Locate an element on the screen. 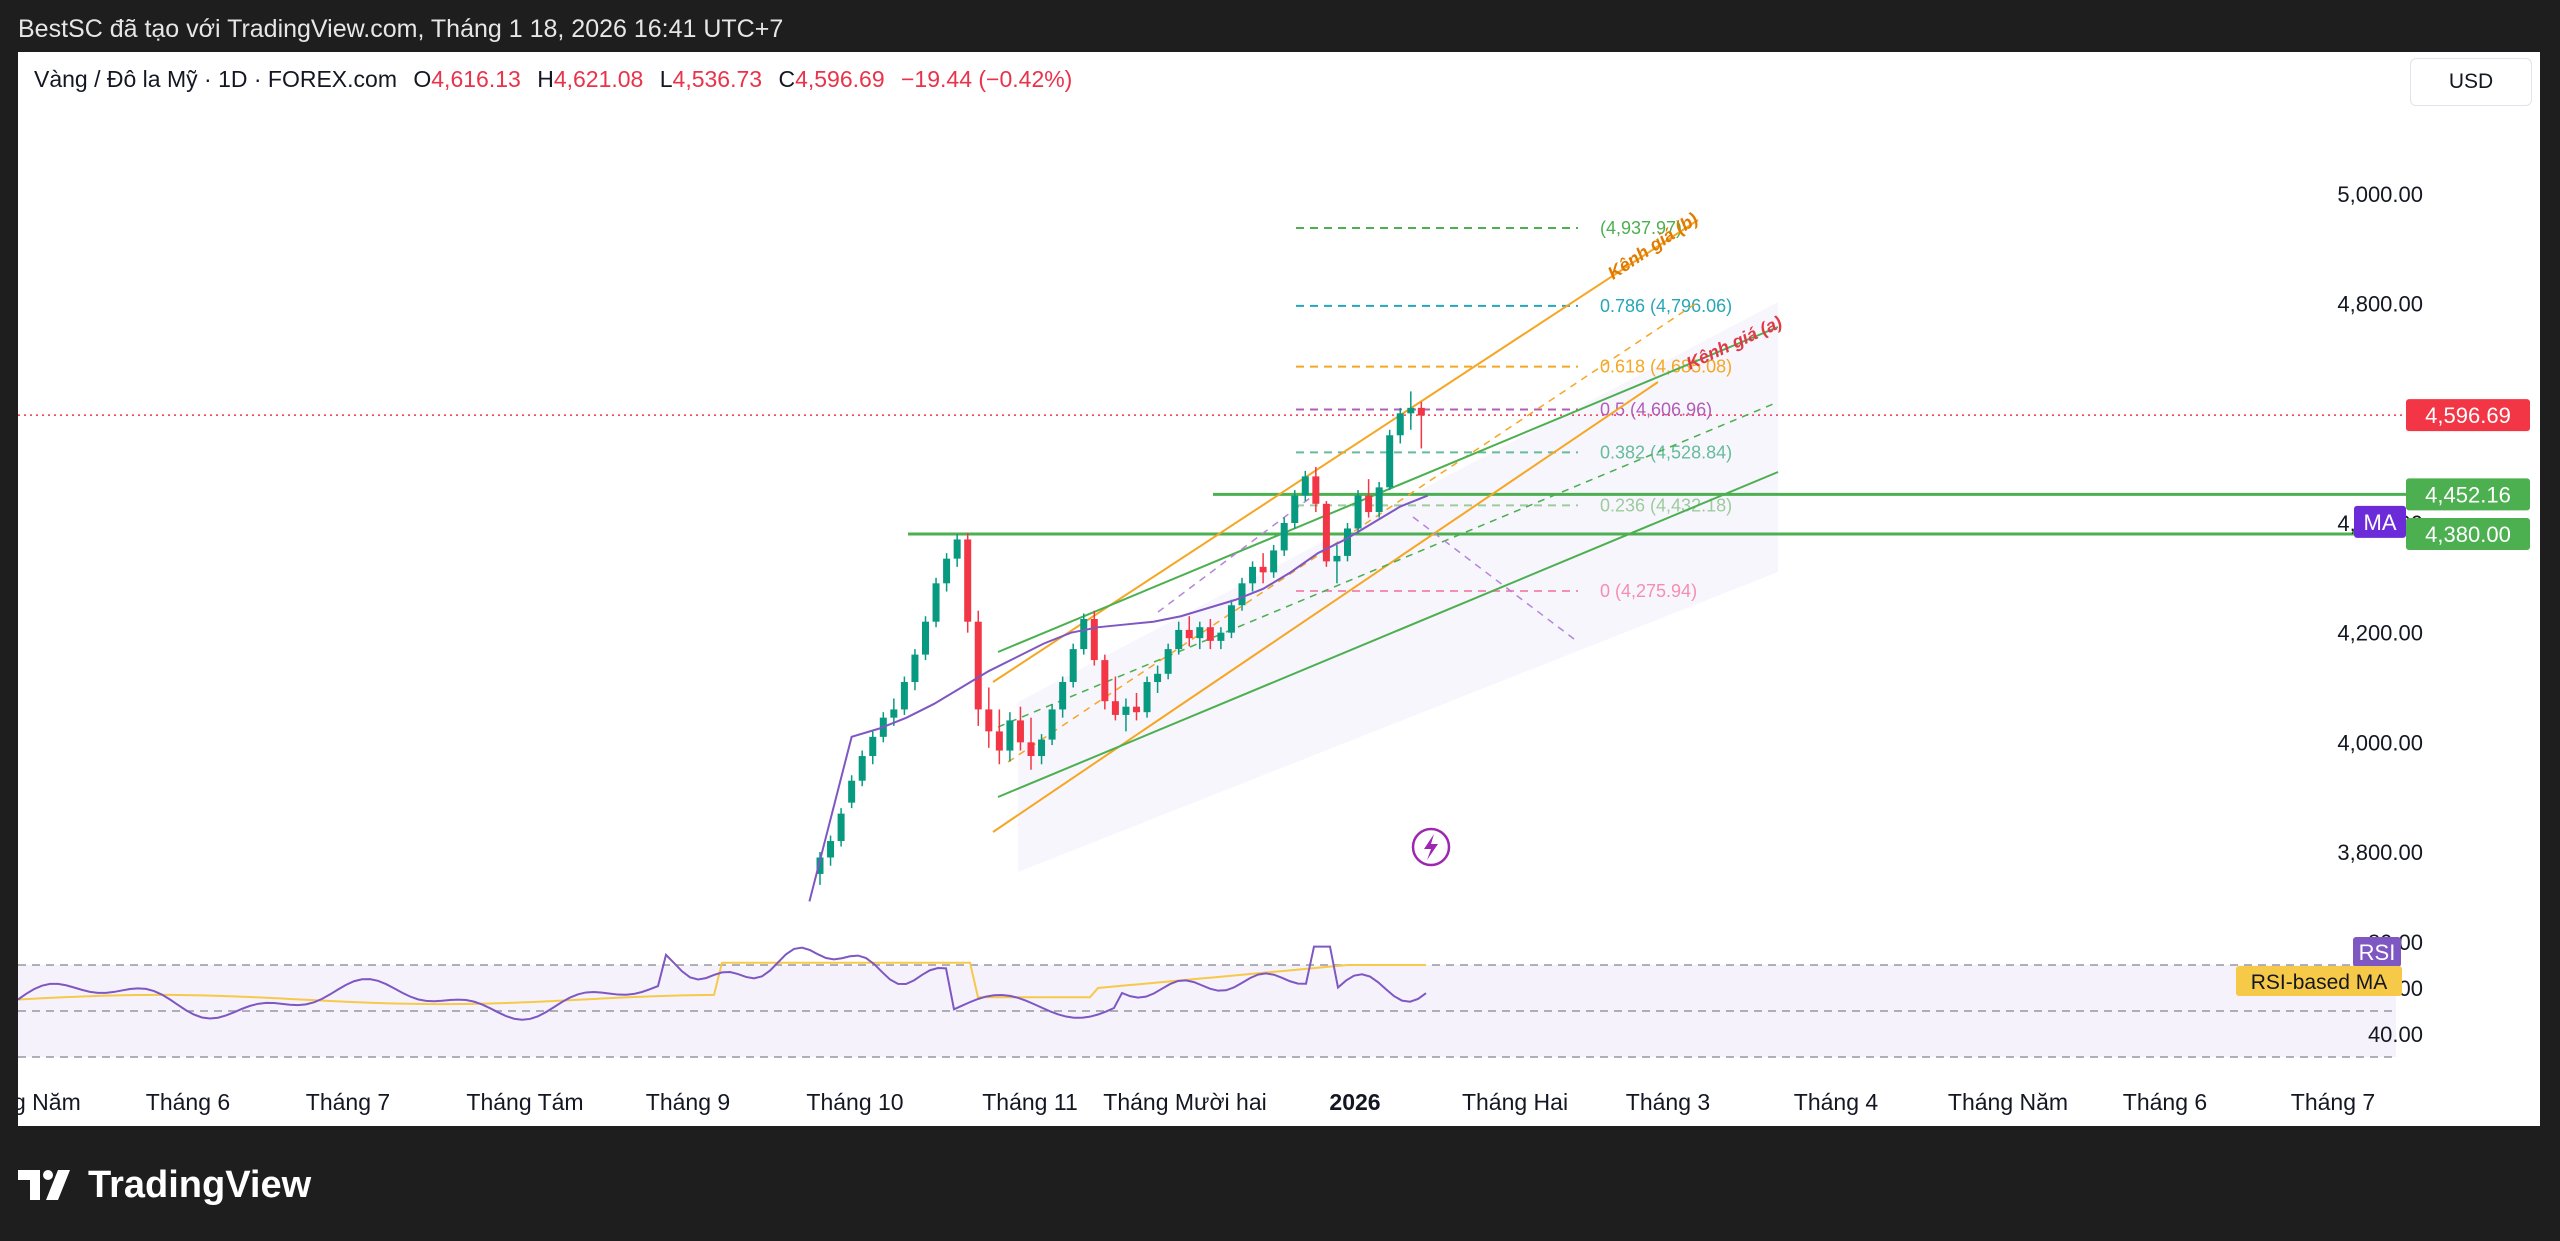 This screenshot has height=1241, width=2560. channel-shade is located at coordinates (1398, 587).